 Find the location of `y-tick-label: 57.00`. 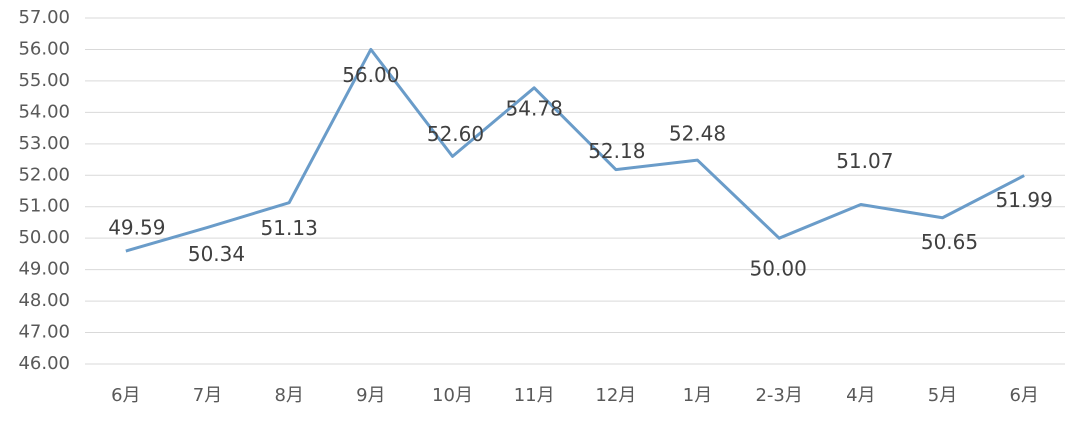

y-tick-label: 57.00 is located at coordinates (44, 17).